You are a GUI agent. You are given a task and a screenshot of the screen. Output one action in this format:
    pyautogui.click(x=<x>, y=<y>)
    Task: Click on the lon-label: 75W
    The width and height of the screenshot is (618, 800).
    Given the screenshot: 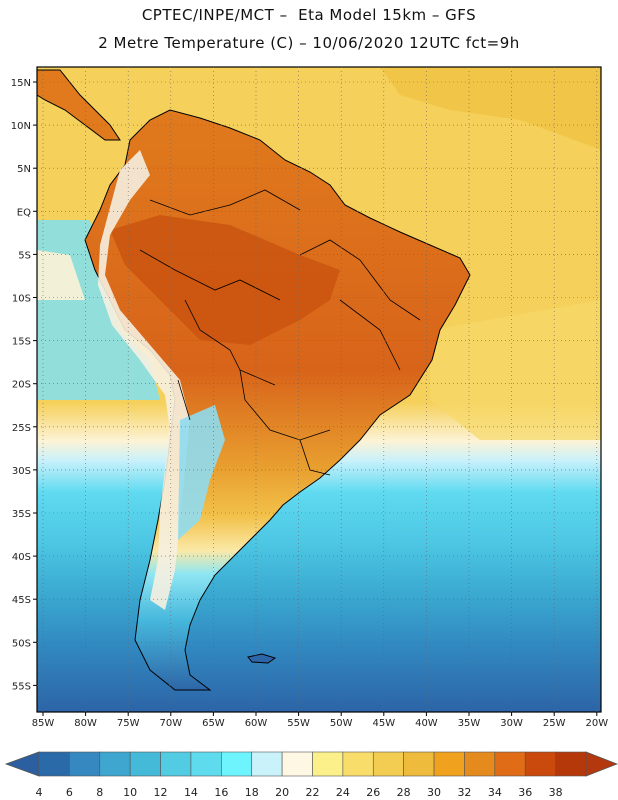 What is the action you would take?
    pyautogui.click(x=128, y=723)
    